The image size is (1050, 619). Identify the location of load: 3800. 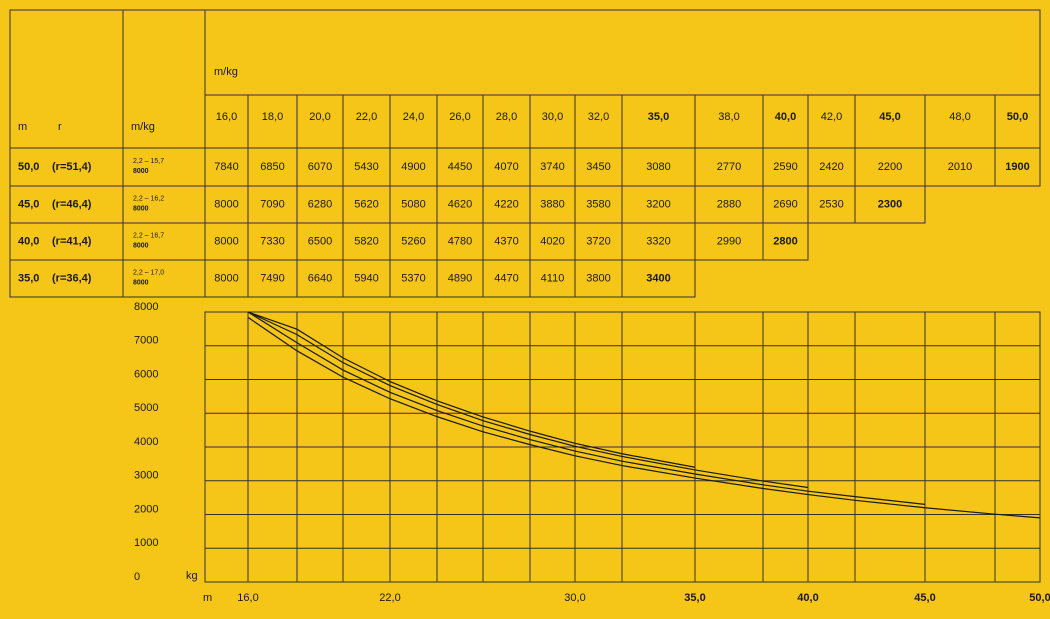
(598, 278).